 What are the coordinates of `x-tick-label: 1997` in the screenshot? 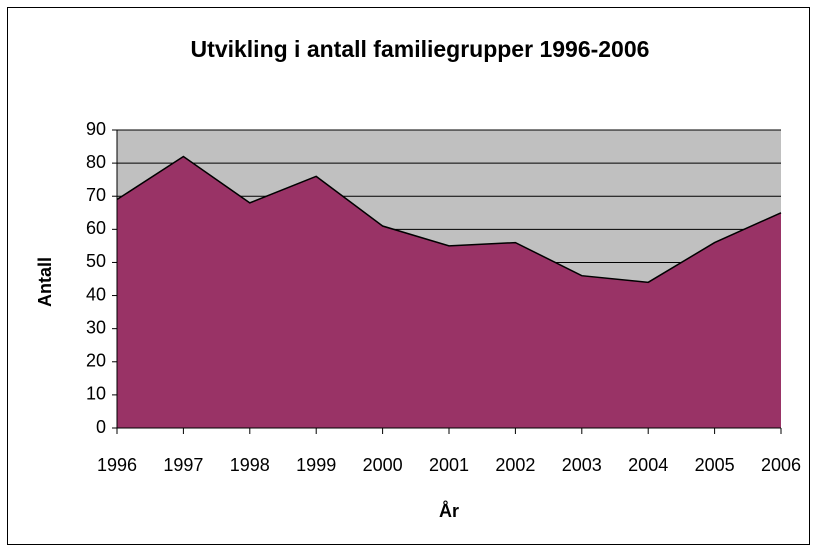 It's located at (183, 465).